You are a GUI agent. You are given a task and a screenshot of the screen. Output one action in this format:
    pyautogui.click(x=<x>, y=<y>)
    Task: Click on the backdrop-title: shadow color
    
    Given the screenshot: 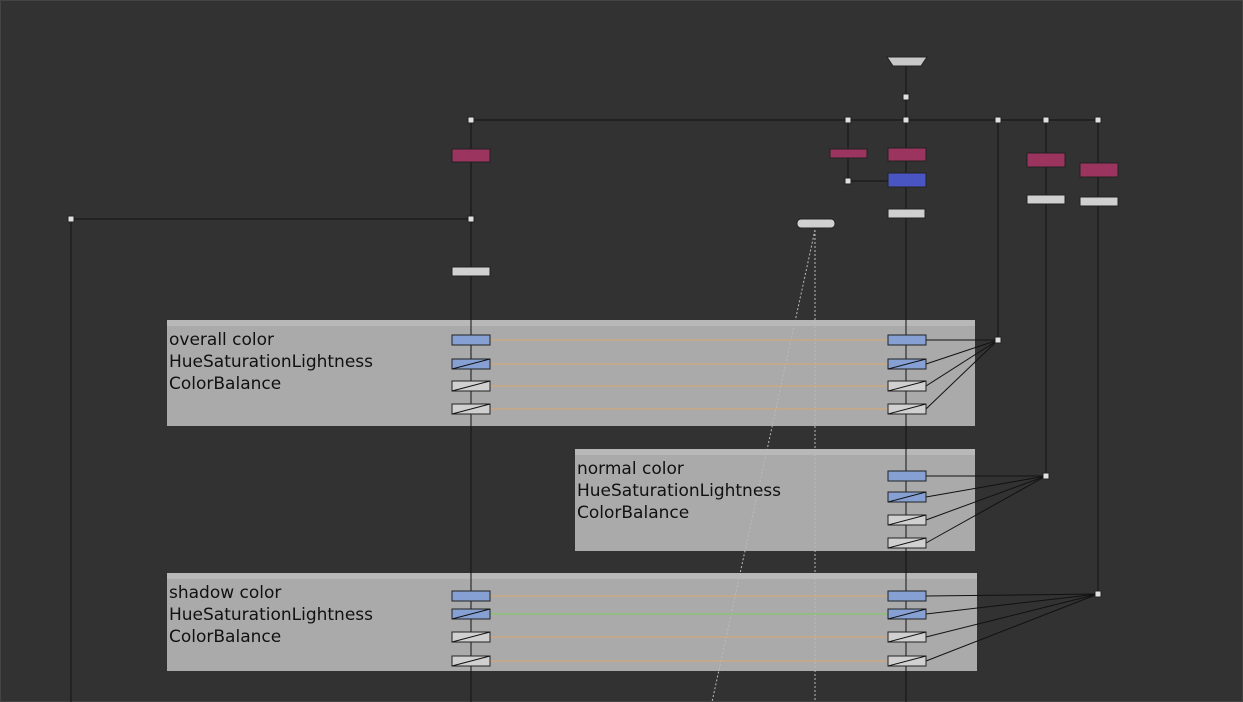 What is the action you would take?
    pyautogui.click(x=225, y=593)
    